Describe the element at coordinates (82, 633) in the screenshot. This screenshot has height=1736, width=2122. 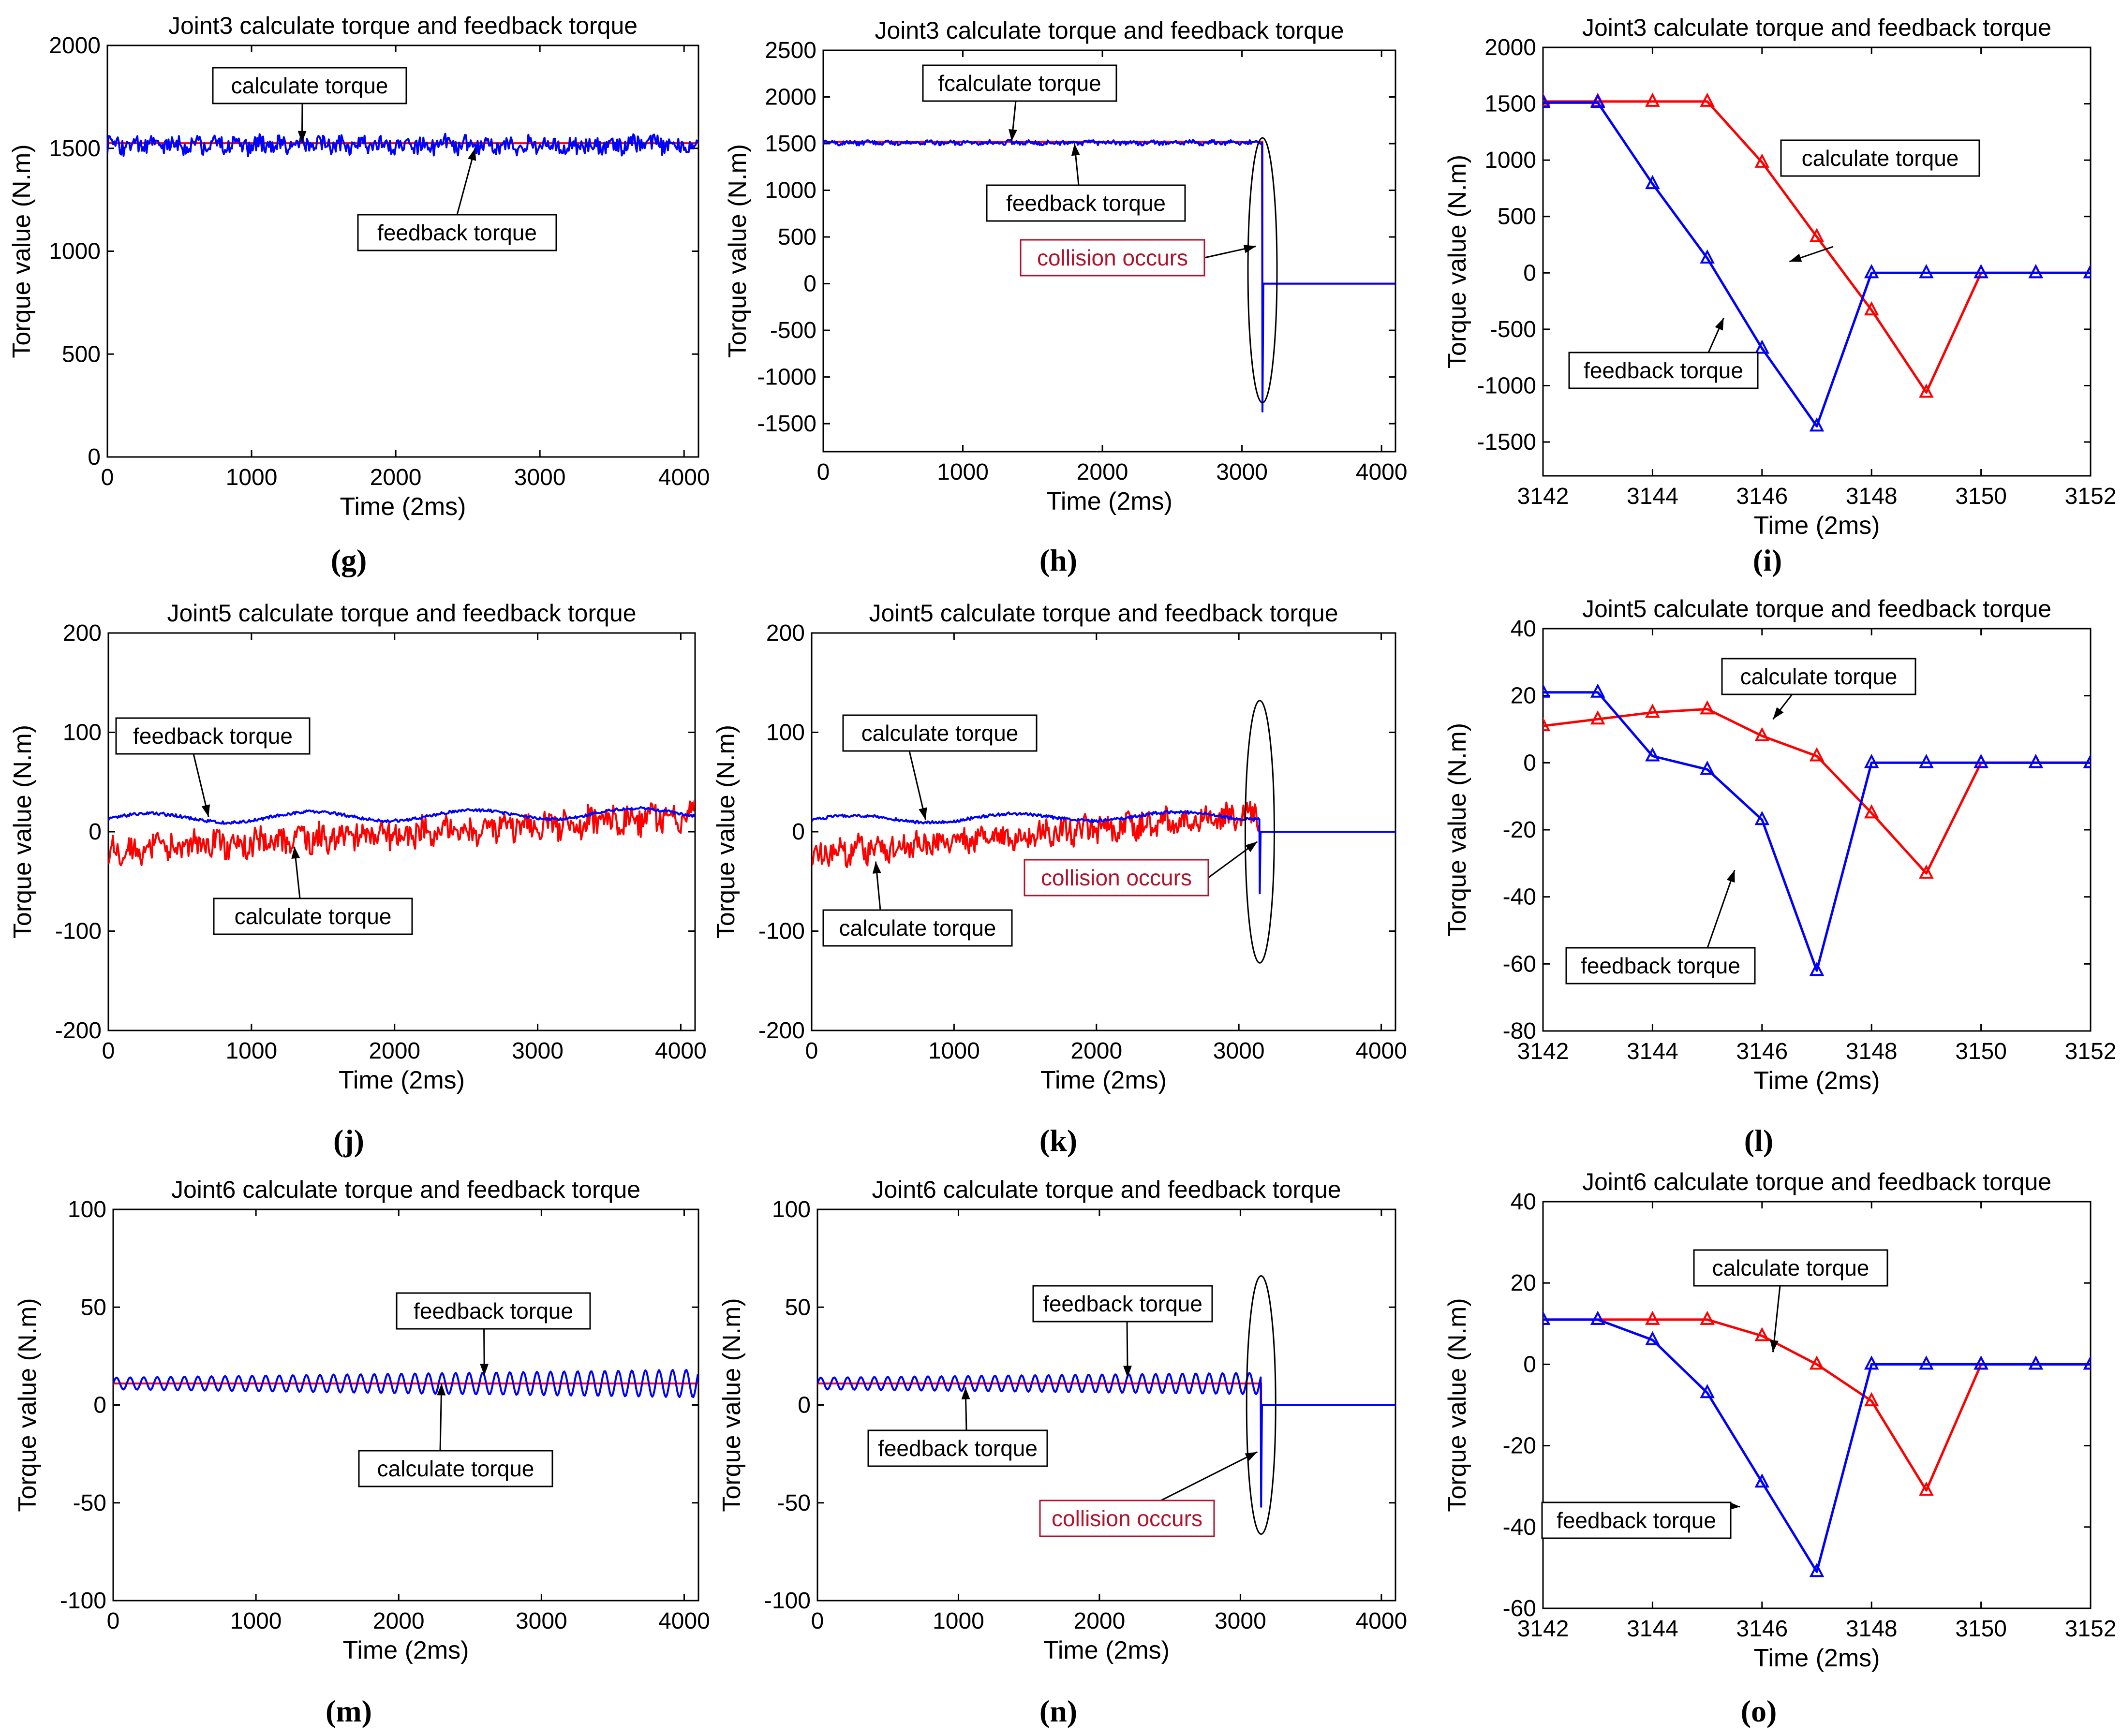
I see `y-tick-label: 200` at that location.